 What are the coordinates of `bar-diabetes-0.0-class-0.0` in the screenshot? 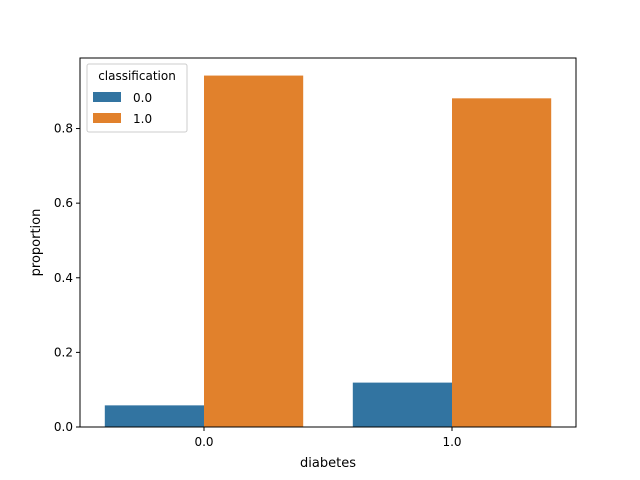 It's located at (154, 416).